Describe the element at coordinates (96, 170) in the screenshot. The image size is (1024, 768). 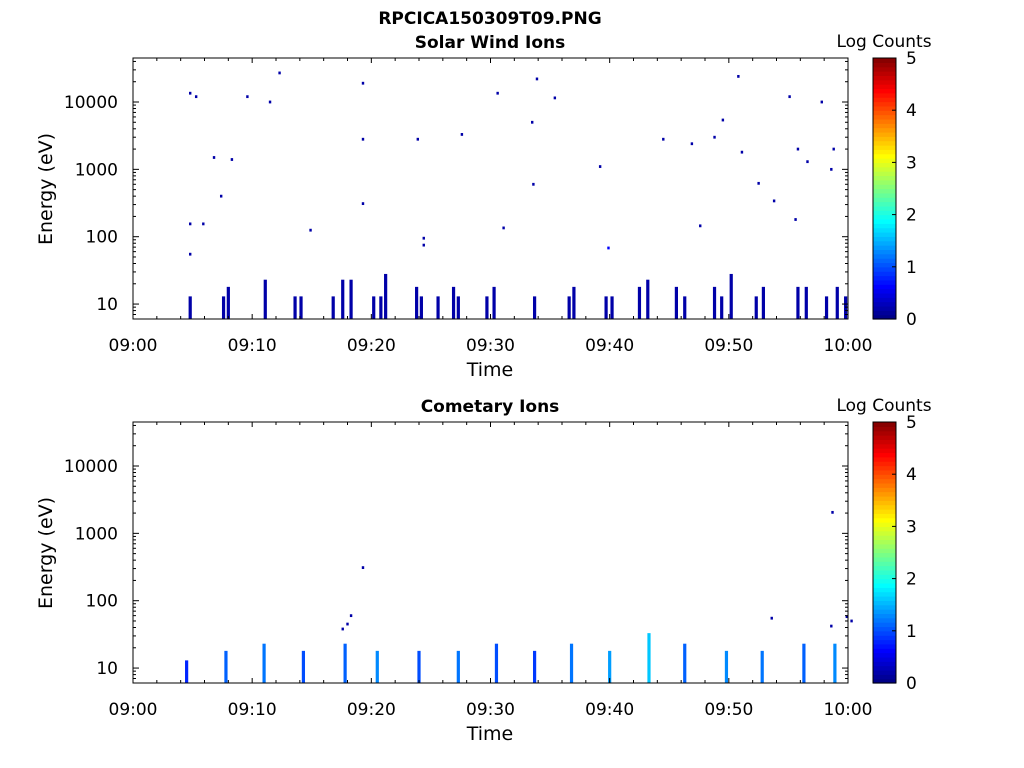
I see `y-tick-label: 1000` at that location.